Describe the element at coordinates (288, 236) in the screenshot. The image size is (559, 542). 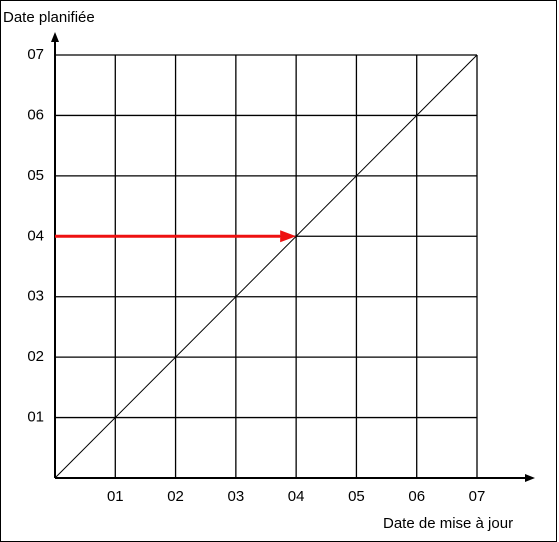
I see `arrow-head` at that location.